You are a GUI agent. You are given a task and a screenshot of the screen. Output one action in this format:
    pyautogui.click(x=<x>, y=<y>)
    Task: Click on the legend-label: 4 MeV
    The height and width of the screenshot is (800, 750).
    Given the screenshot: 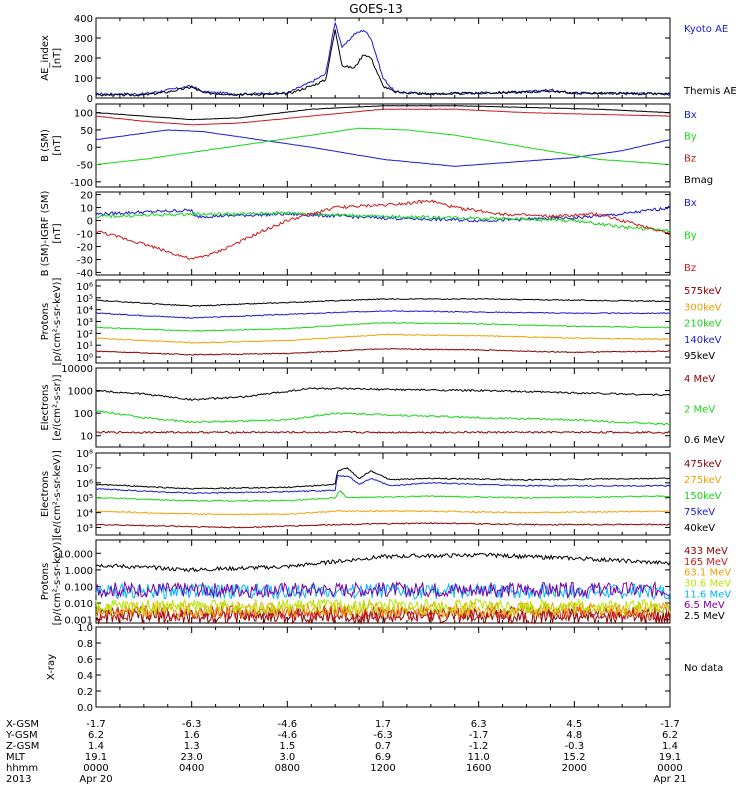 What is the action you would take?
    pyautogui.click(x=699, y=379)
    